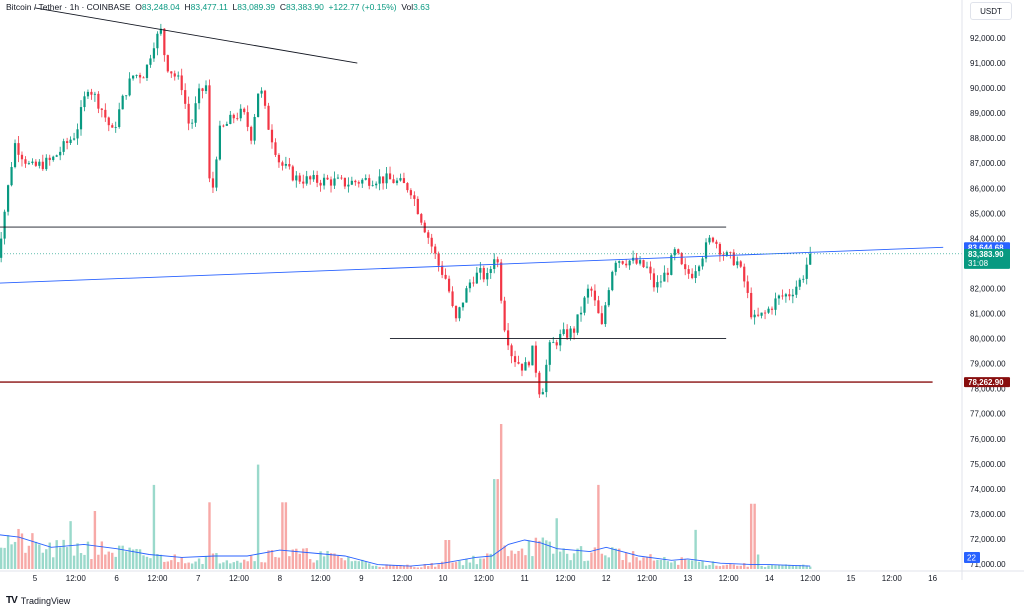 This screenshot has width=1024, height=612. I want to click on x-tick-label: 12, so click(606, 578).